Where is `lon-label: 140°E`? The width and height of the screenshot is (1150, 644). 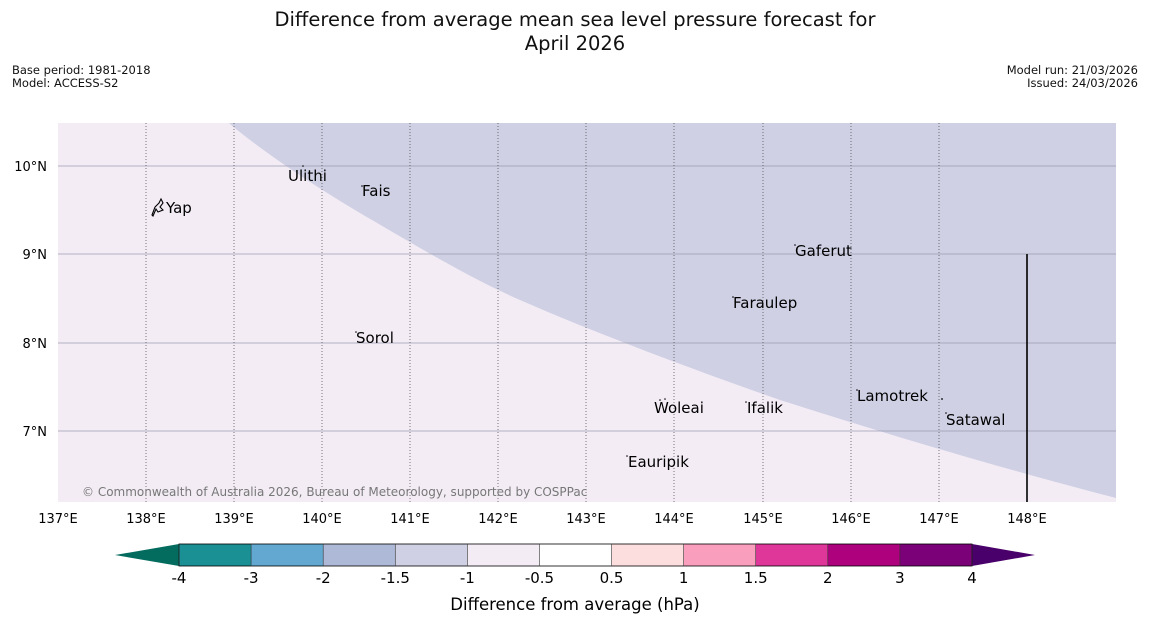
lon-label: 140°E is located at coordinates (322, 519).